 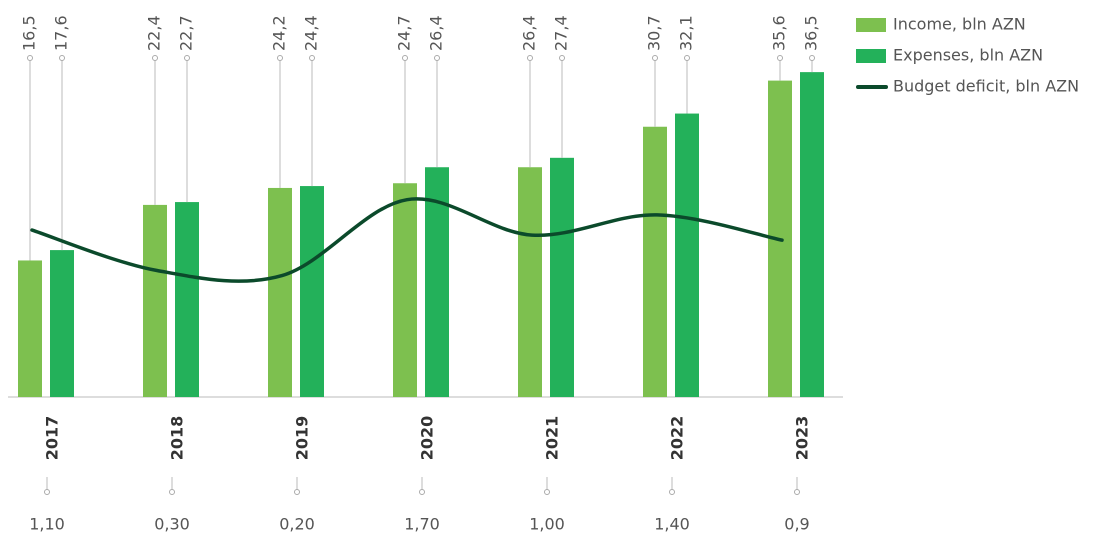 I want to click on x-tick-label: 2020, so click(x=427, y=438).